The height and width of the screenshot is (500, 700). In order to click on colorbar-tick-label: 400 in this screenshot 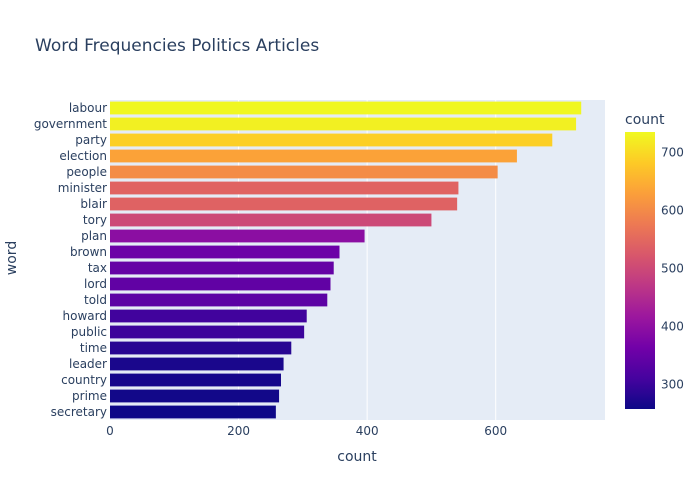, I will do `click(672, 327)`.